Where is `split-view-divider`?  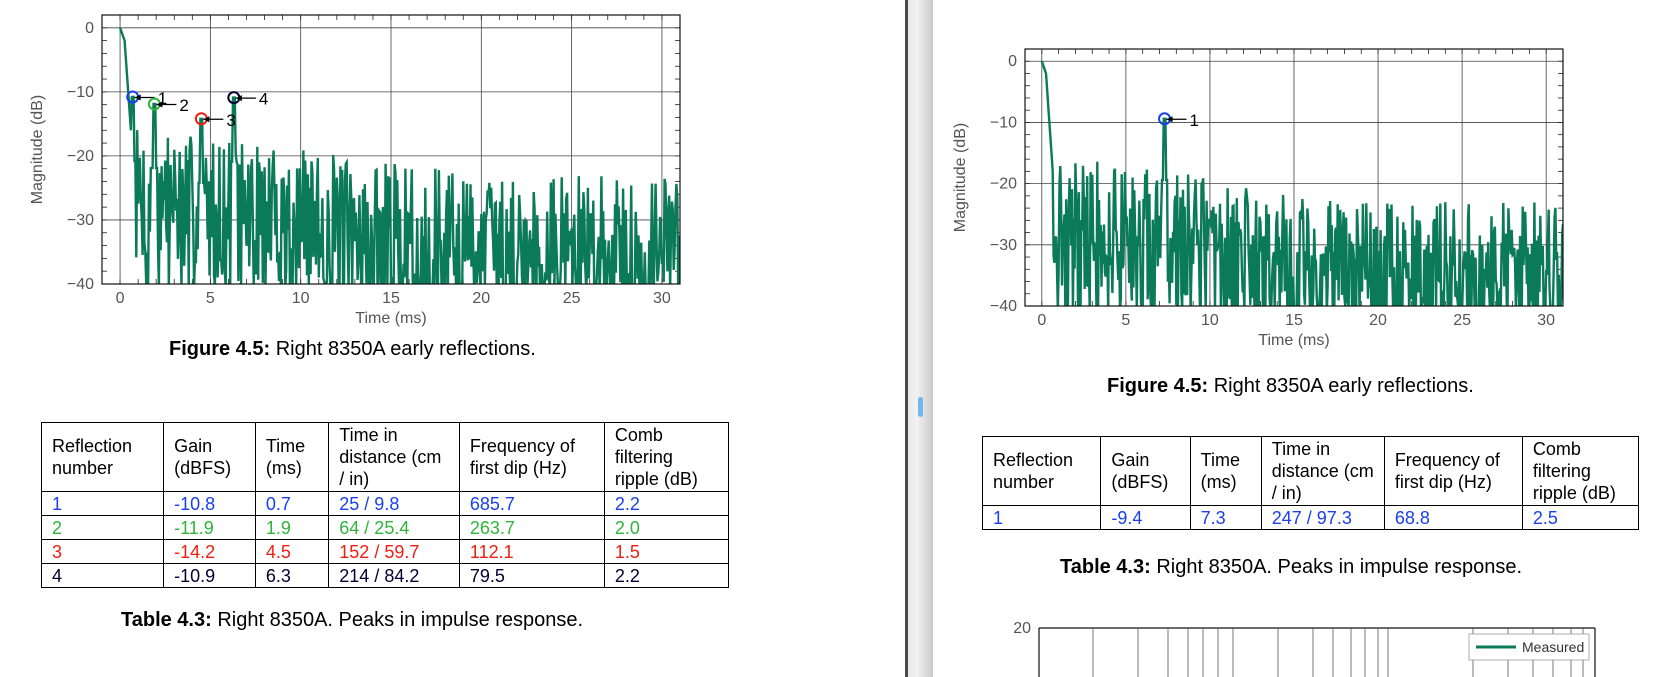 split-view-divider is located at coordinates (919, 338).